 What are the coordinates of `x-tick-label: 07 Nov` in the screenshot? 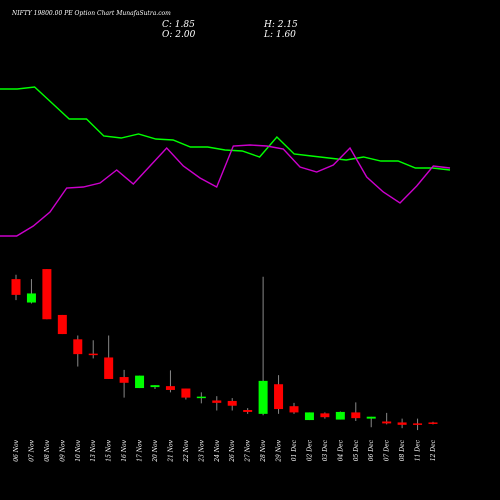 It's located at (31, 450).